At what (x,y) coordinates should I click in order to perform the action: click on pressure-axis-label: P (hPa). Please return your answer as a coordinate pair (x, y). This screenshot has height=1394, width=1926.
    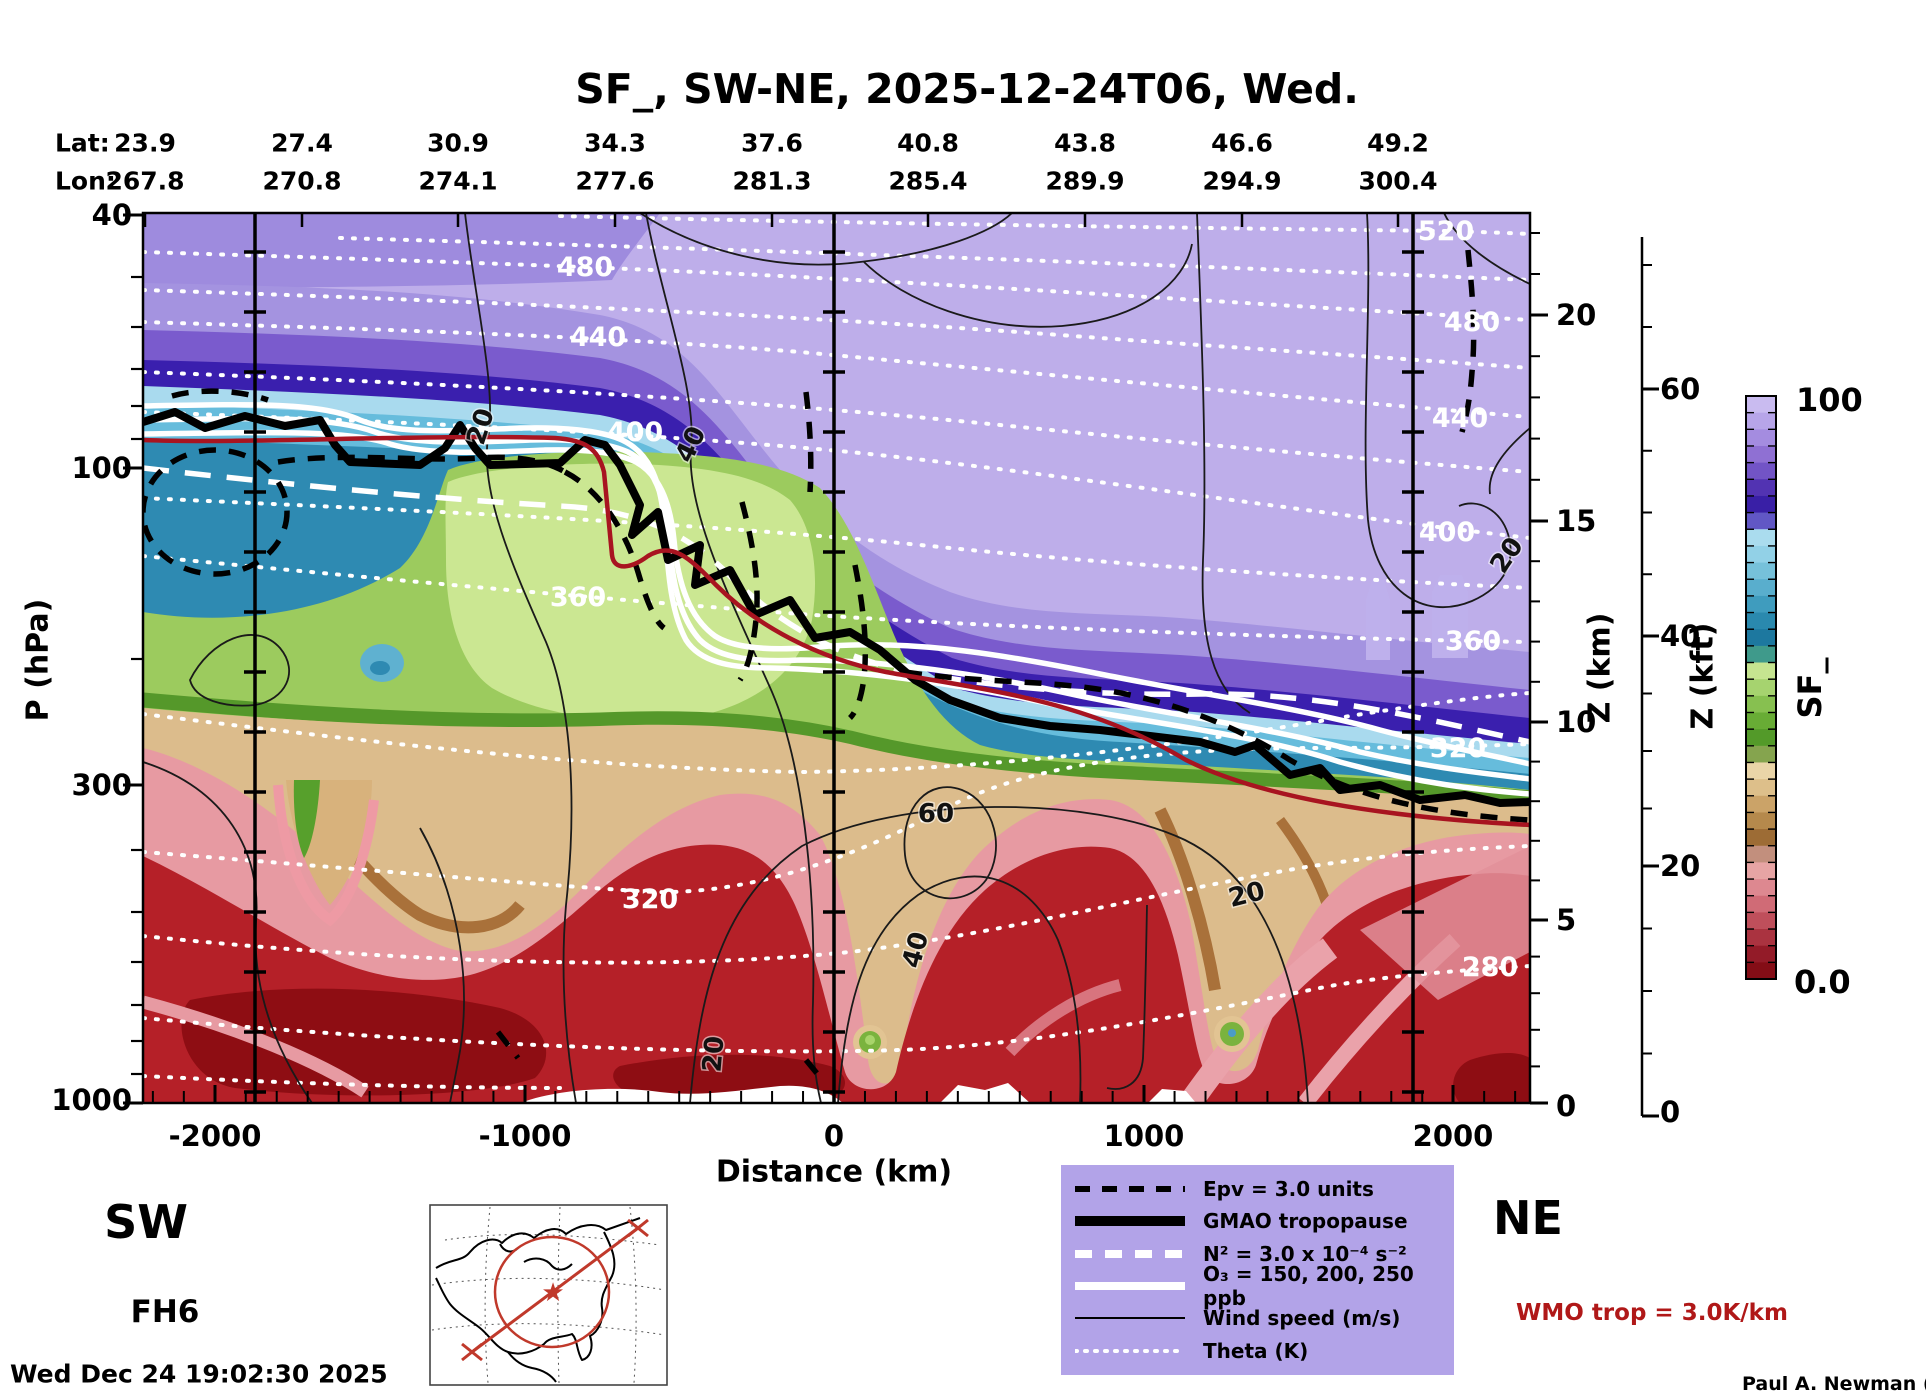
    Looking at the image, I should click on (38, 660).